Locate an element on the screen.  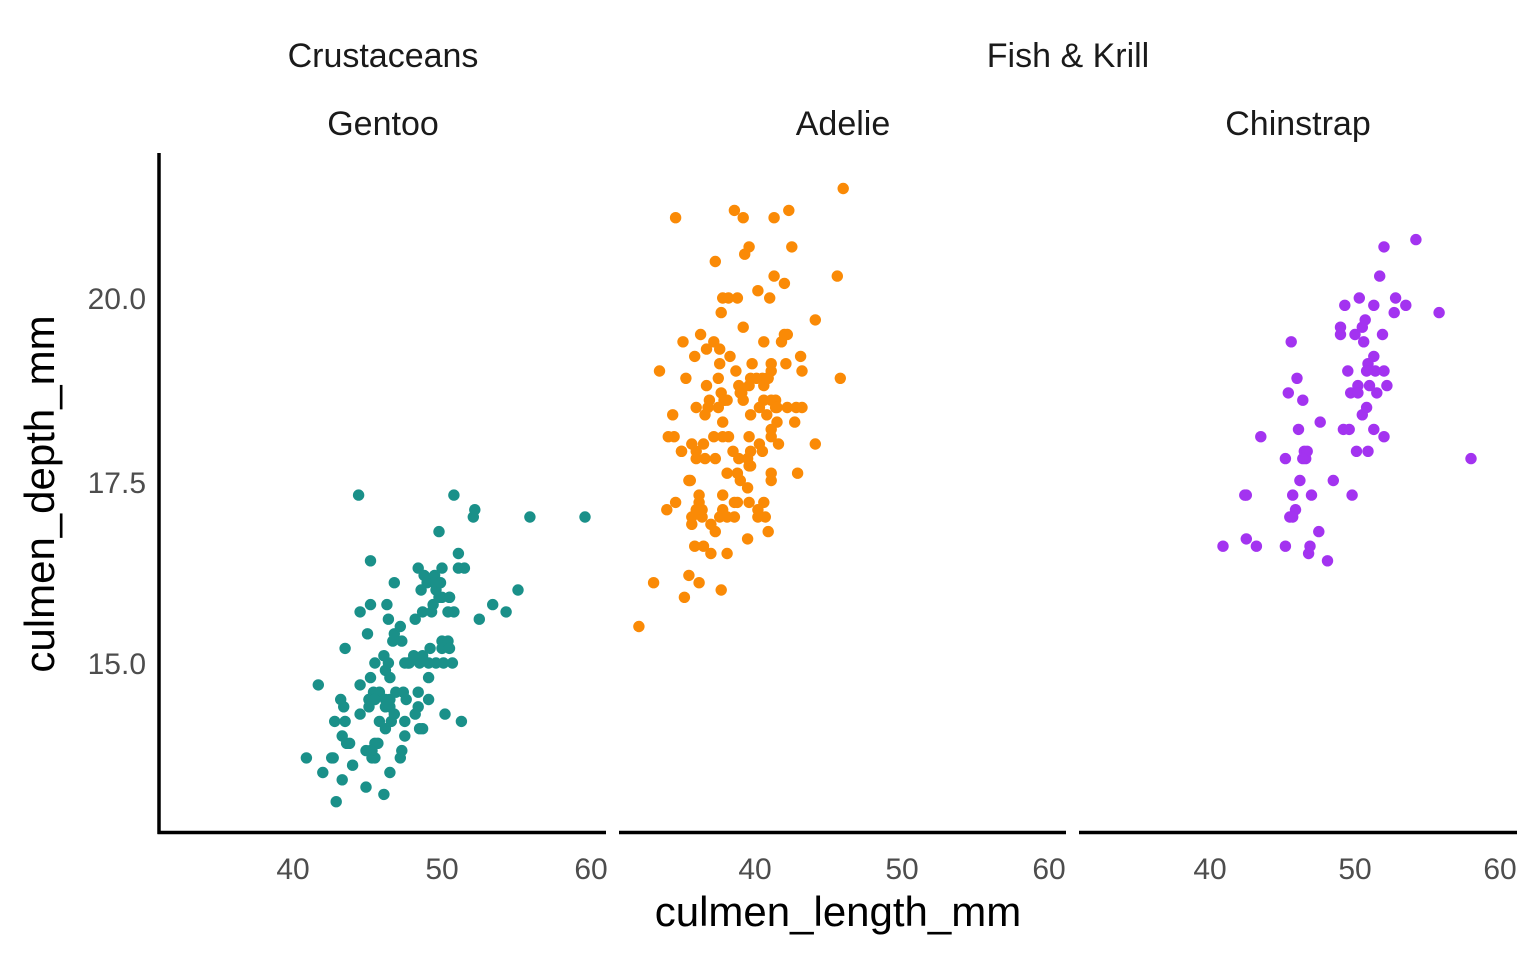
x-axis-title: culmen_length_mm is located at coordinates (838, 911).